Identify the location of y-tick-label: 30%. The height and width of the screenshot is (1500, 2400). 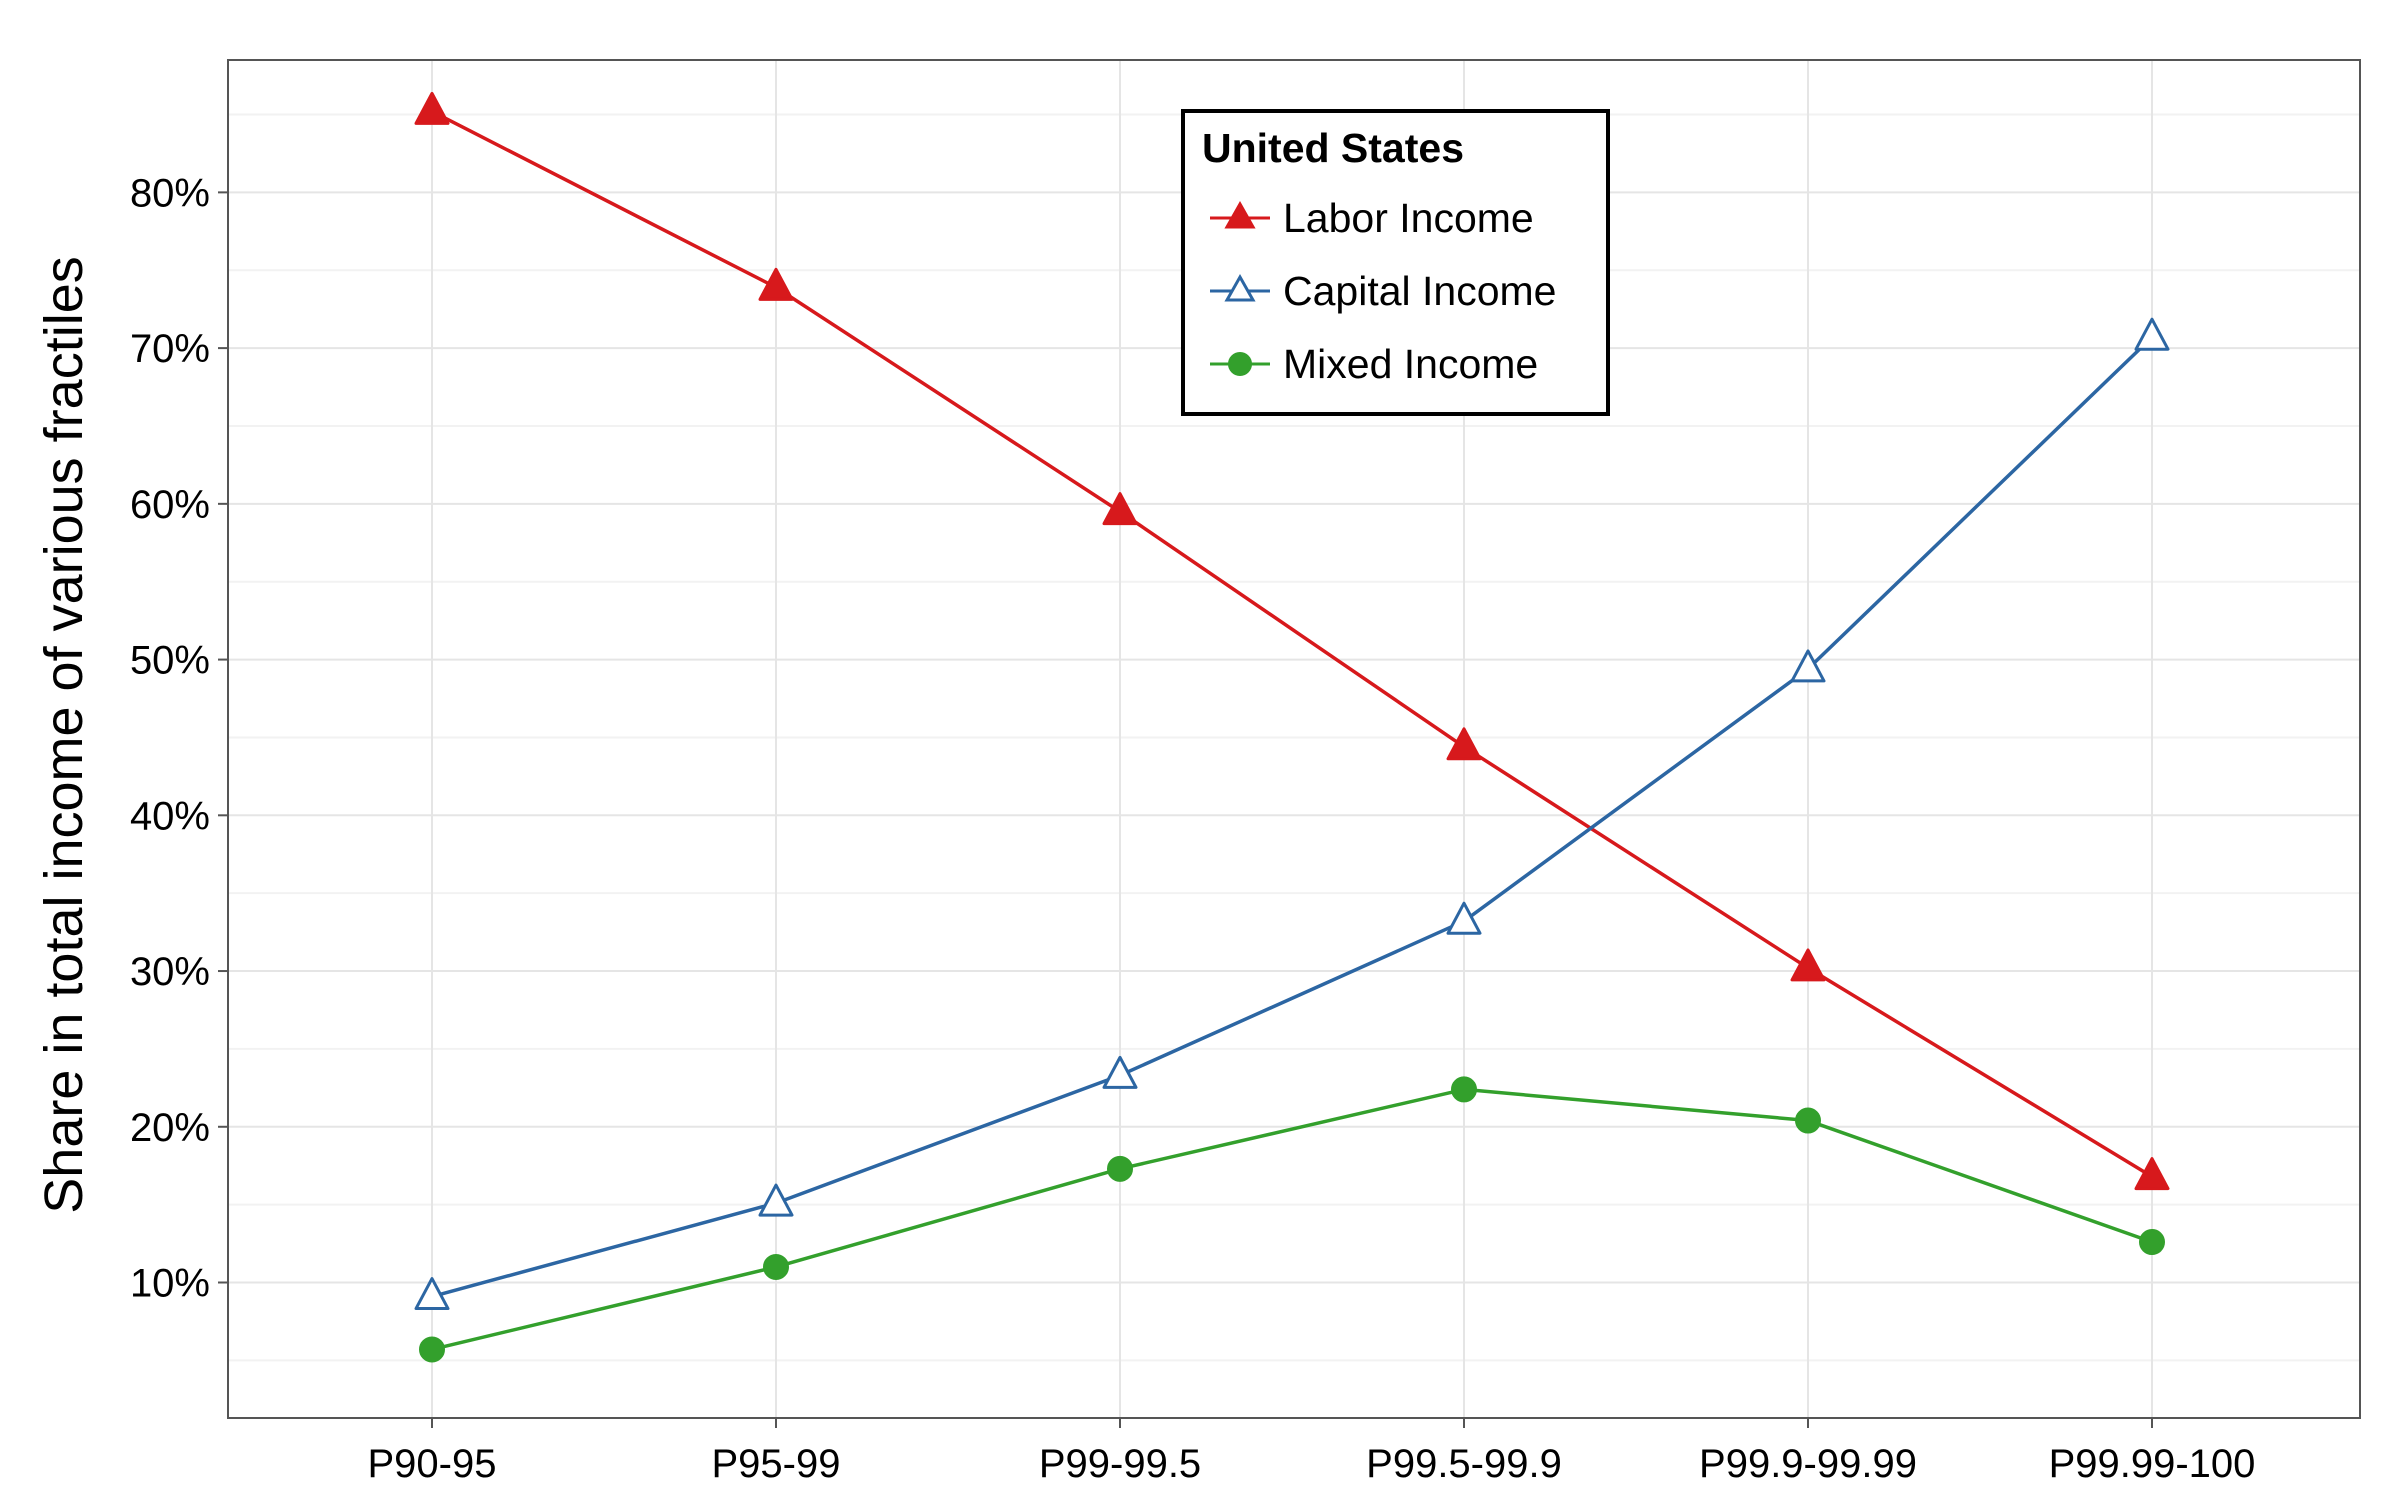
(170, 972).